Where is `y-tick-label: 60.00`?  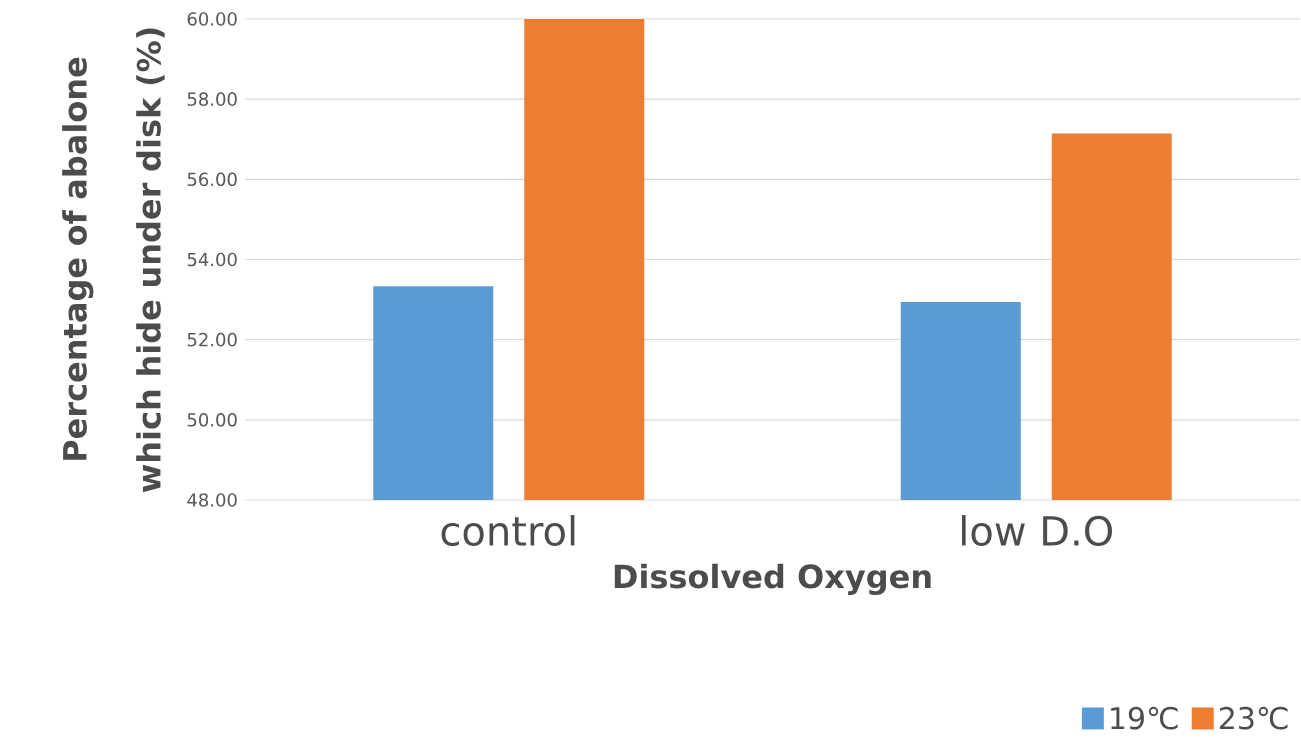
y-tick-label: 60.00 is located at coordinates (212, 19).